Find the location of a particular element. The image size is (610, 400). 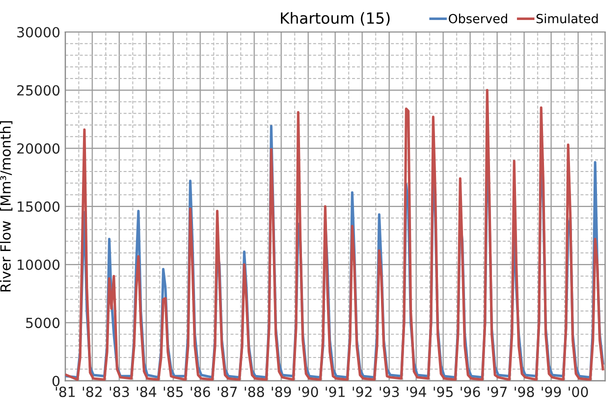

x-tick-label: '99 is located at coordinates (551, 392).